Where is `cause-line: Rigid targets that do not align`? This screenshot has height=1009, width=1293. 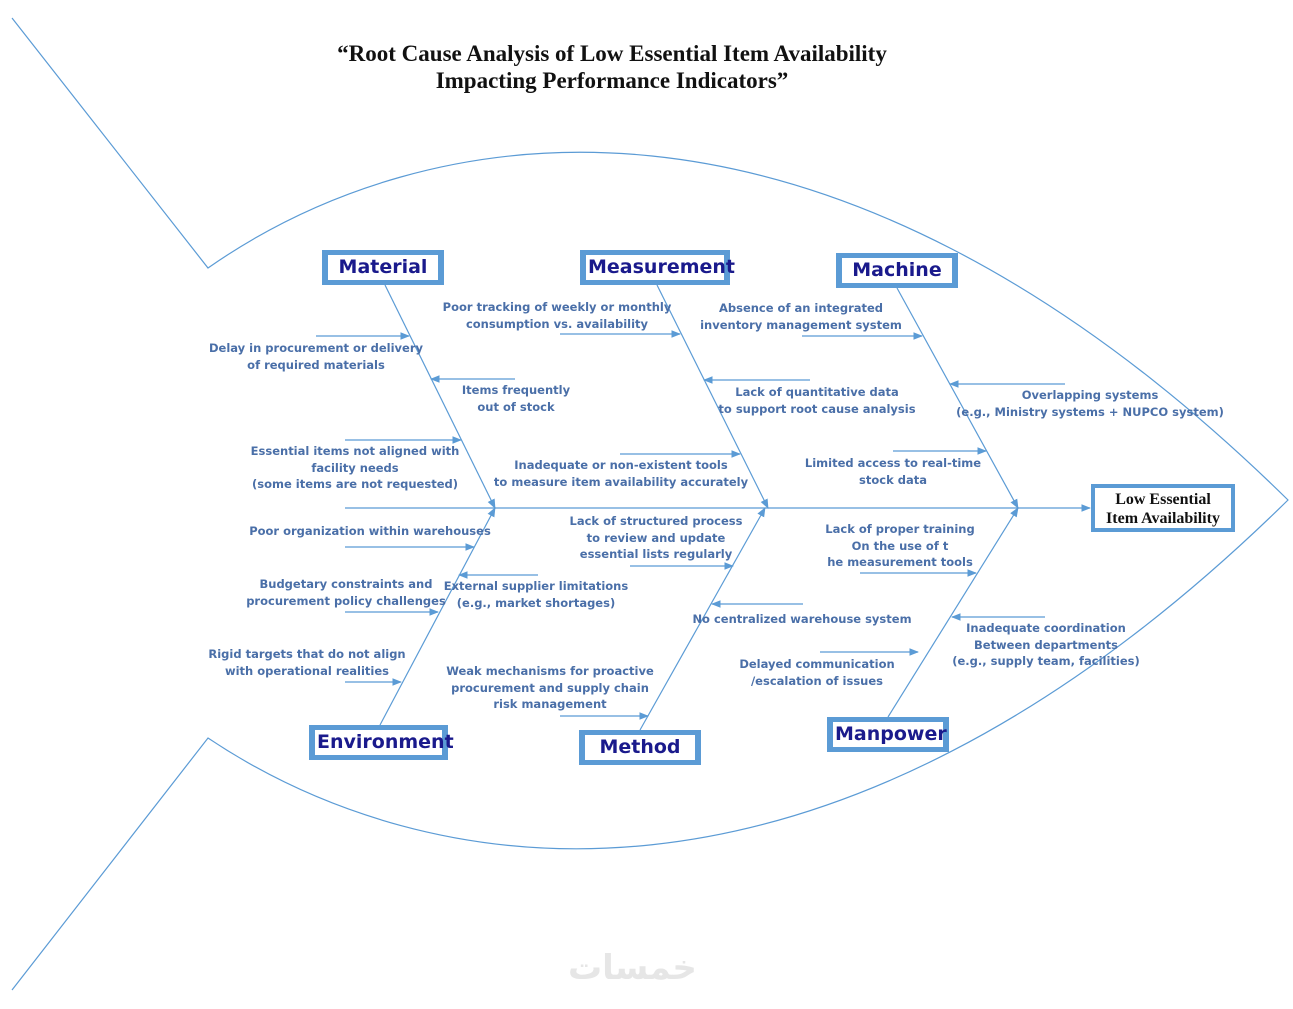 cause-line: Rigid targets that do not align is located at coordinates (307, 654).